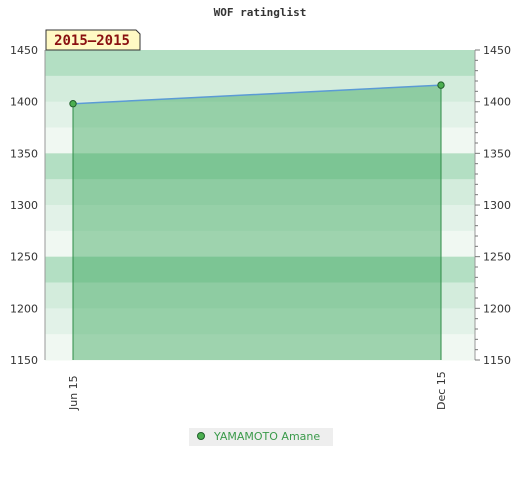 This screenshot has width=520, height=480. I want to click on period-badge: 2015–2015, so click(93, 40).